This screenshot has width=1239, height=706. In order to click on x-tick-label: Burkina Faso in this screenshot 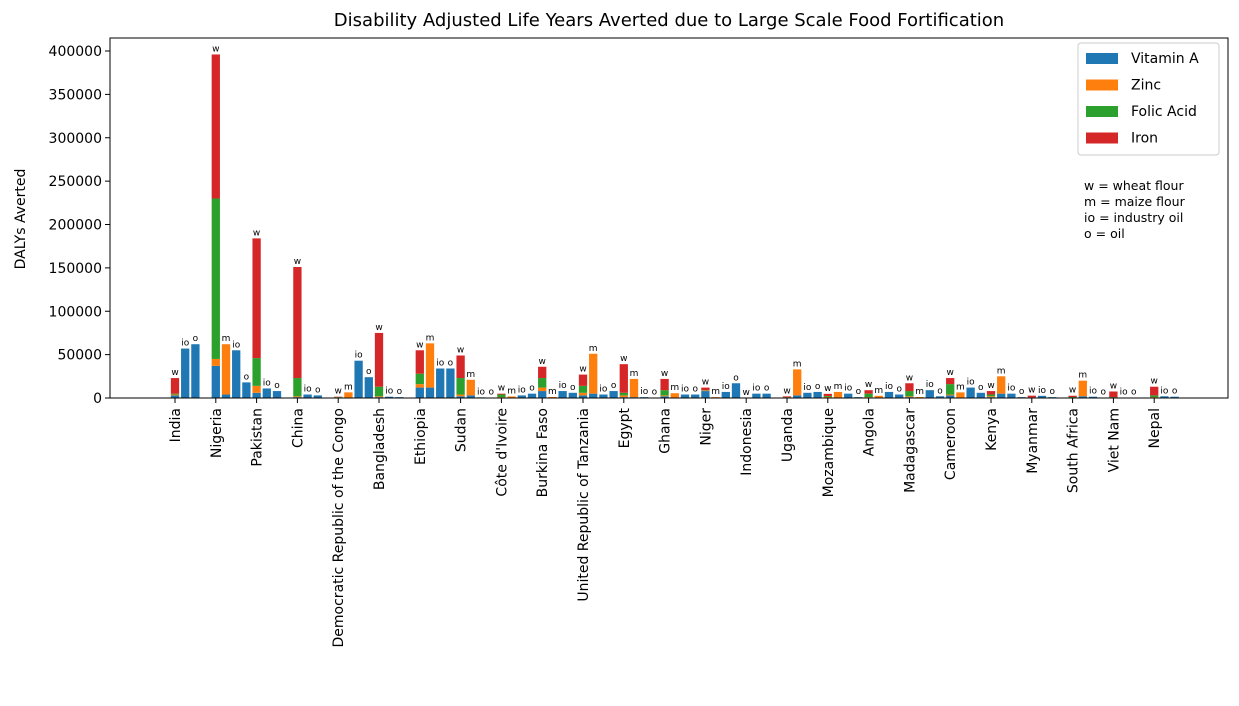, I will do `click(543, 452)`.